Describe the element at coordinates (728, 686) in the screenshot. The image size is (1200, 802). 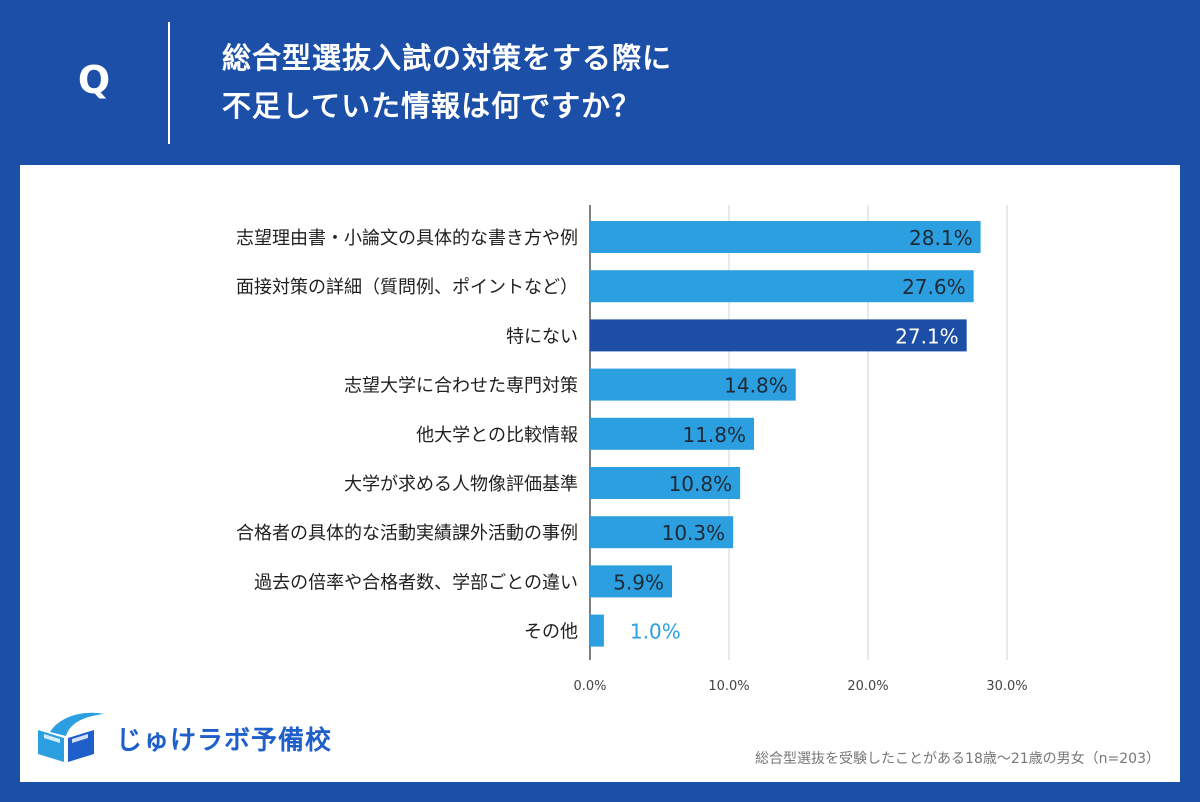
I see `x-tick-label: 10.0%` at that location.